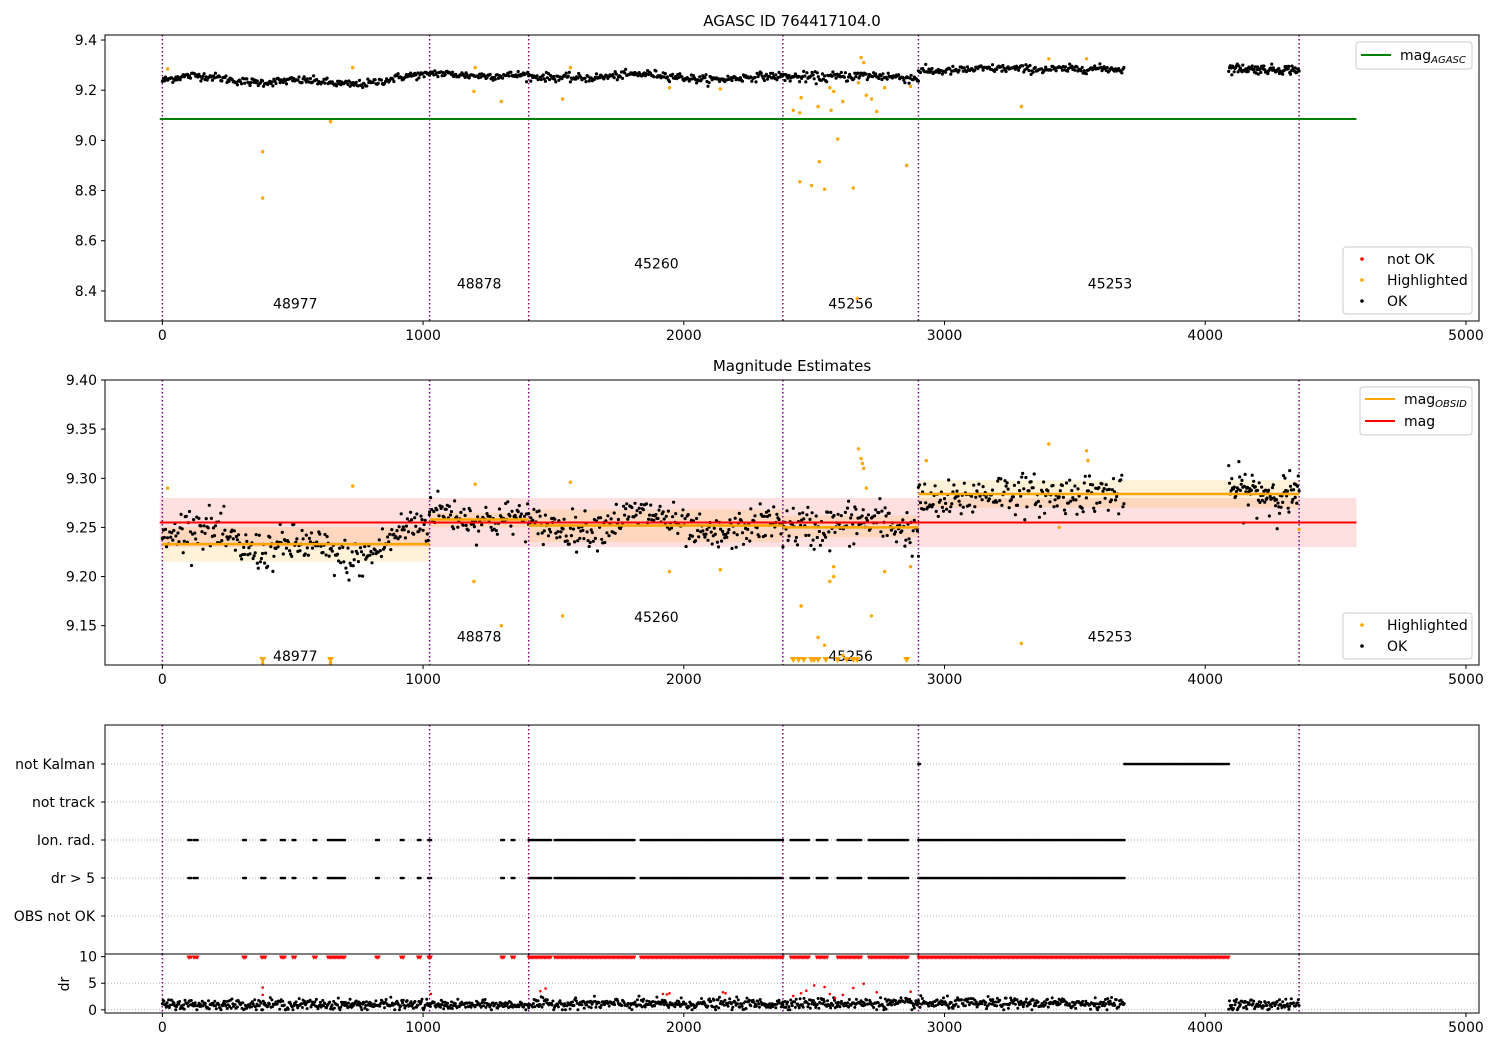 This screenshot has height=1050, width=1500. What do you see at coordinates (1362, 259) in the screenshot?
I see `legend-marker` at bounding box center [1362, 259].